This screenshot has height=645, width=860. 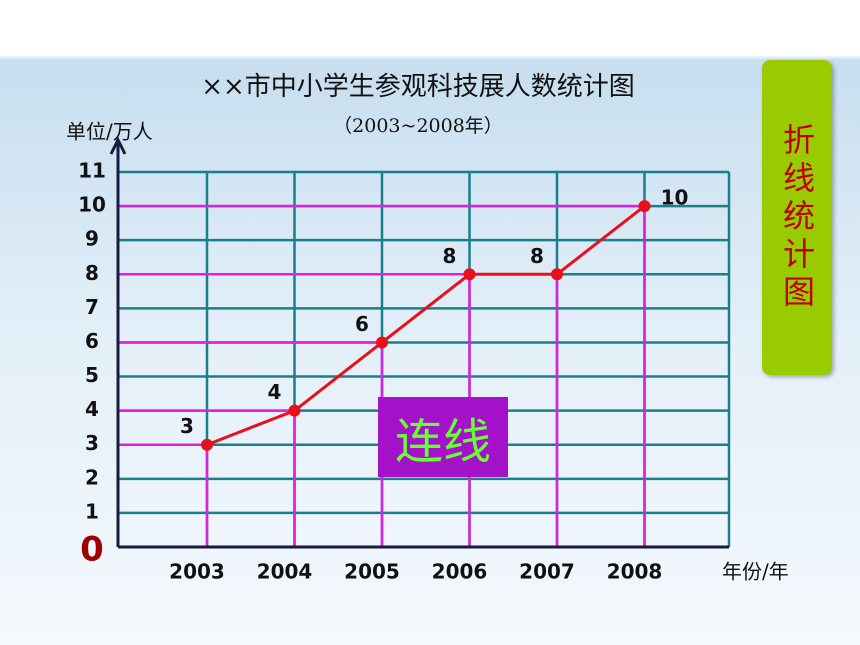 I want to click on x-tick-label: 2004, so click(x=285, y=572).